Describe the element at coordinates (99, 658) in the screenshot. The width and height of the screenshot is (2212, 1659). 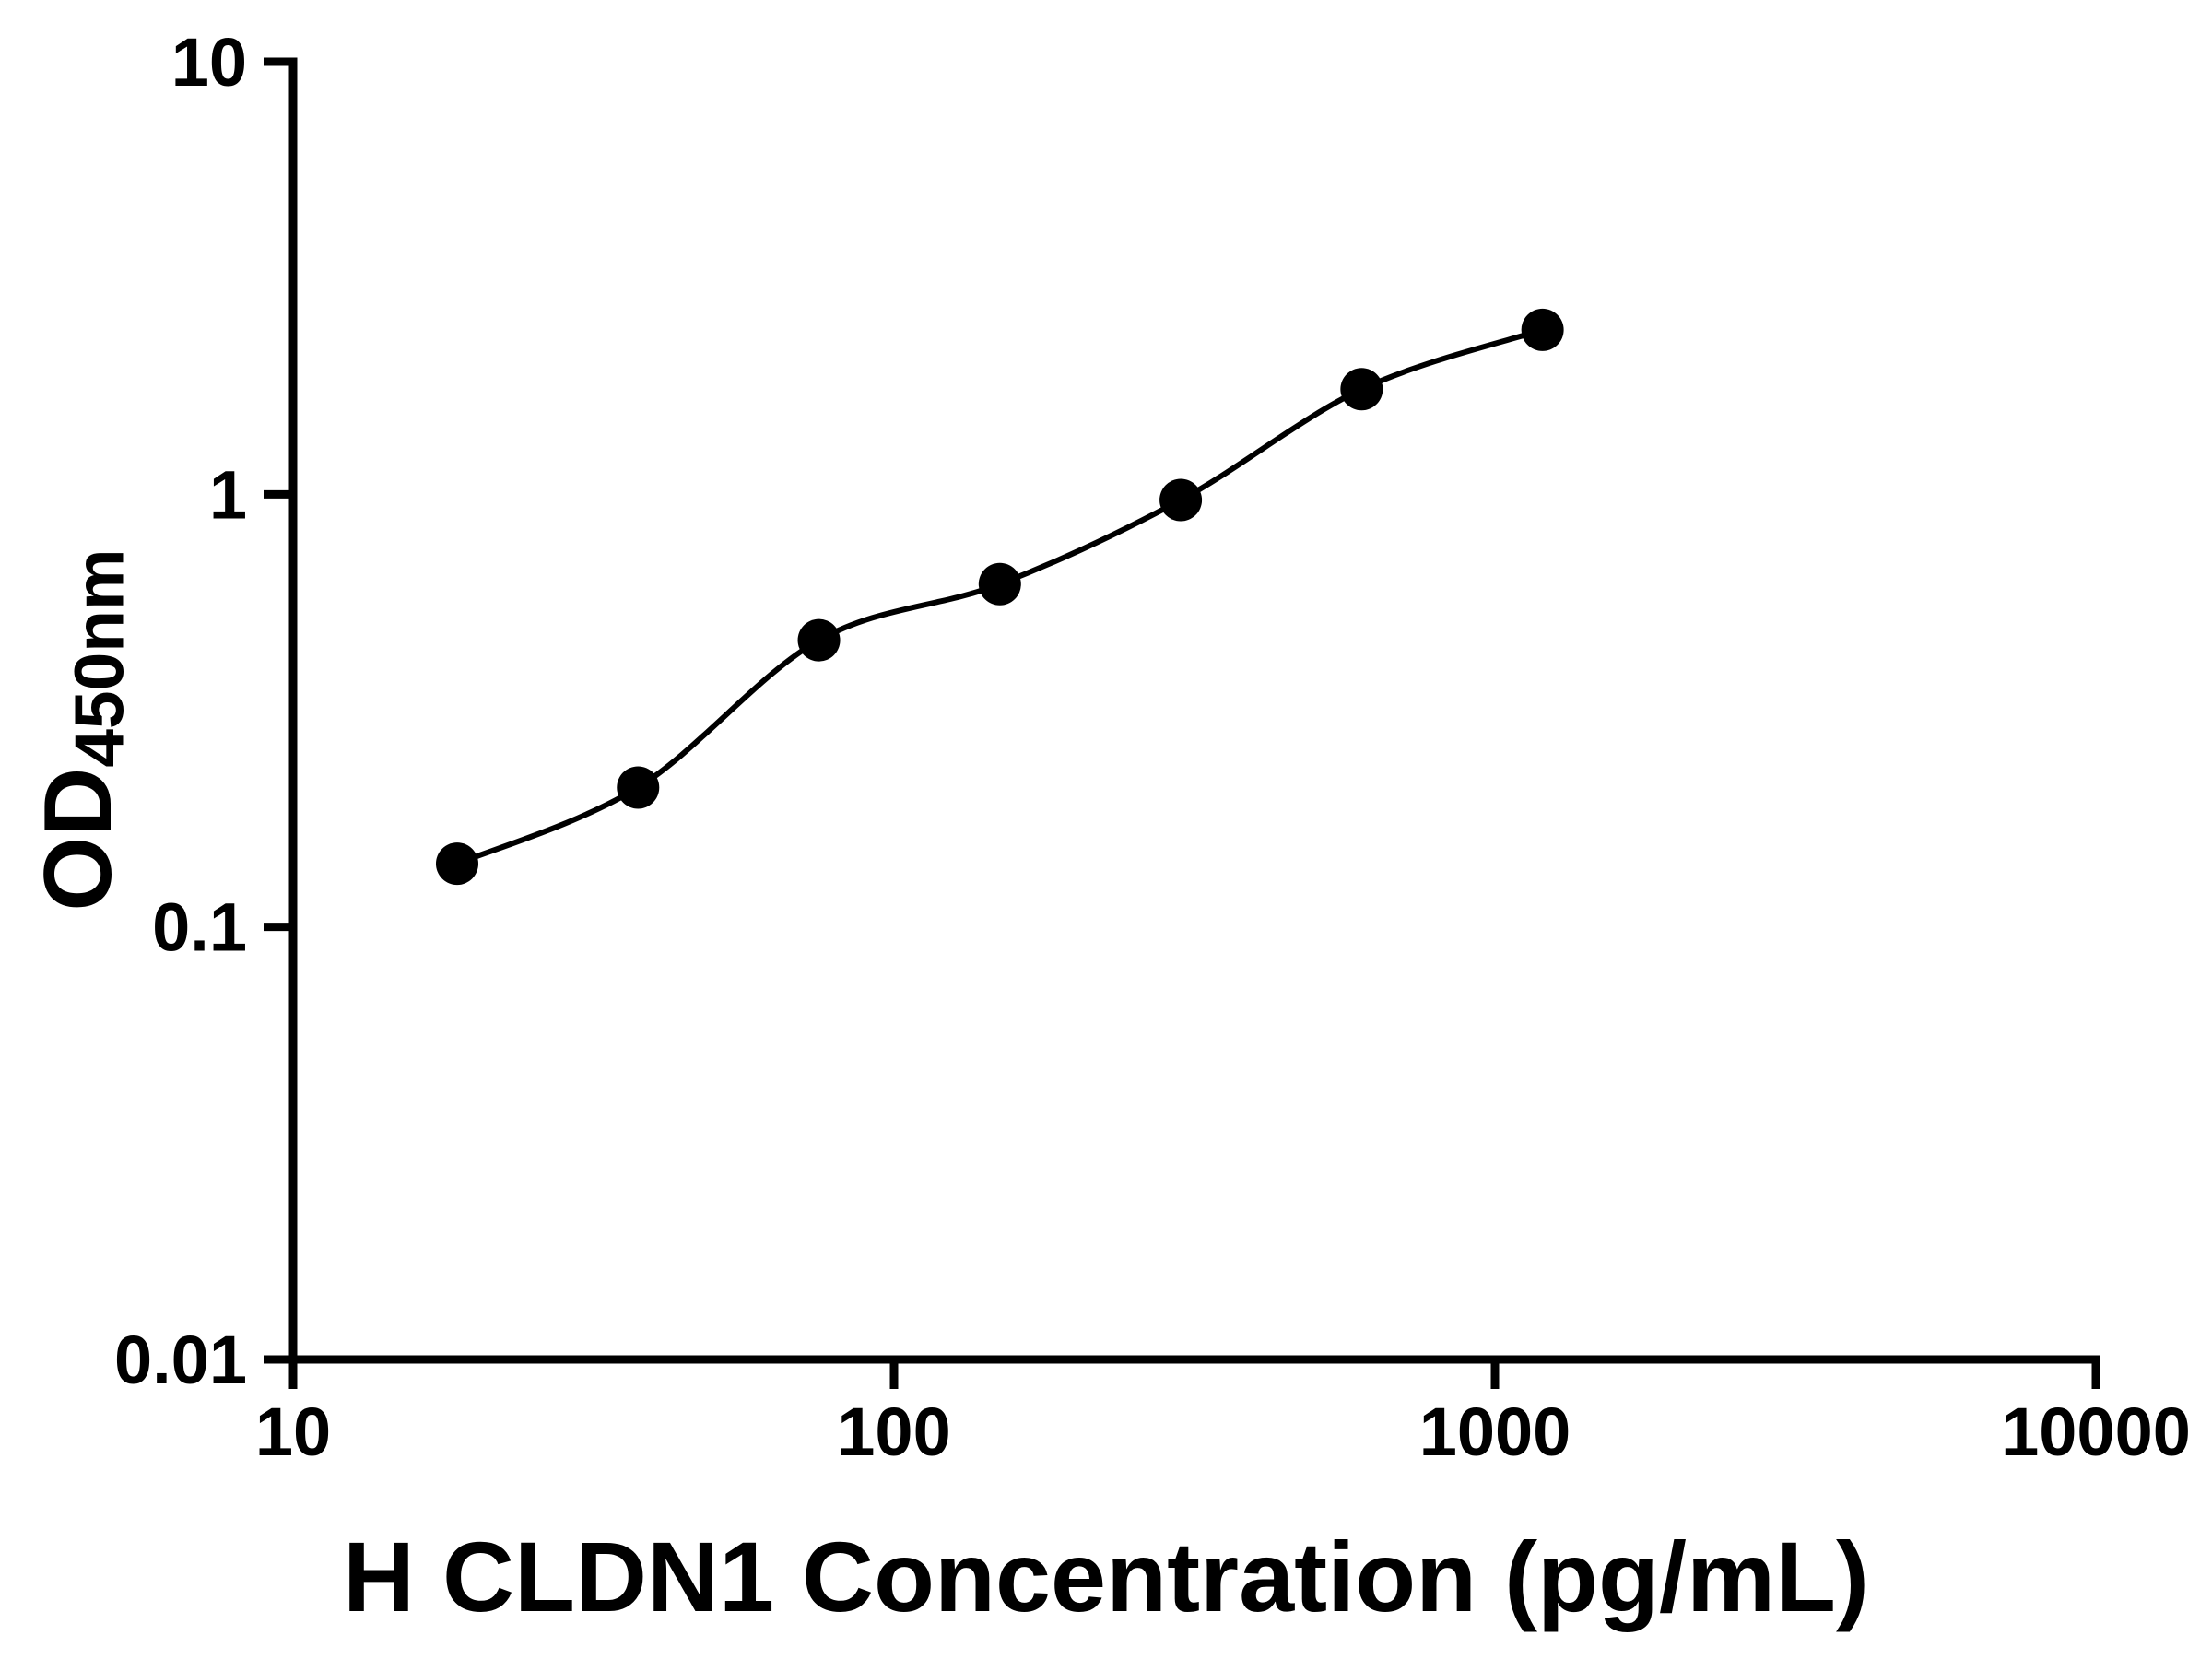
I see `y-axis-label-subscript: 450nm` at that location.